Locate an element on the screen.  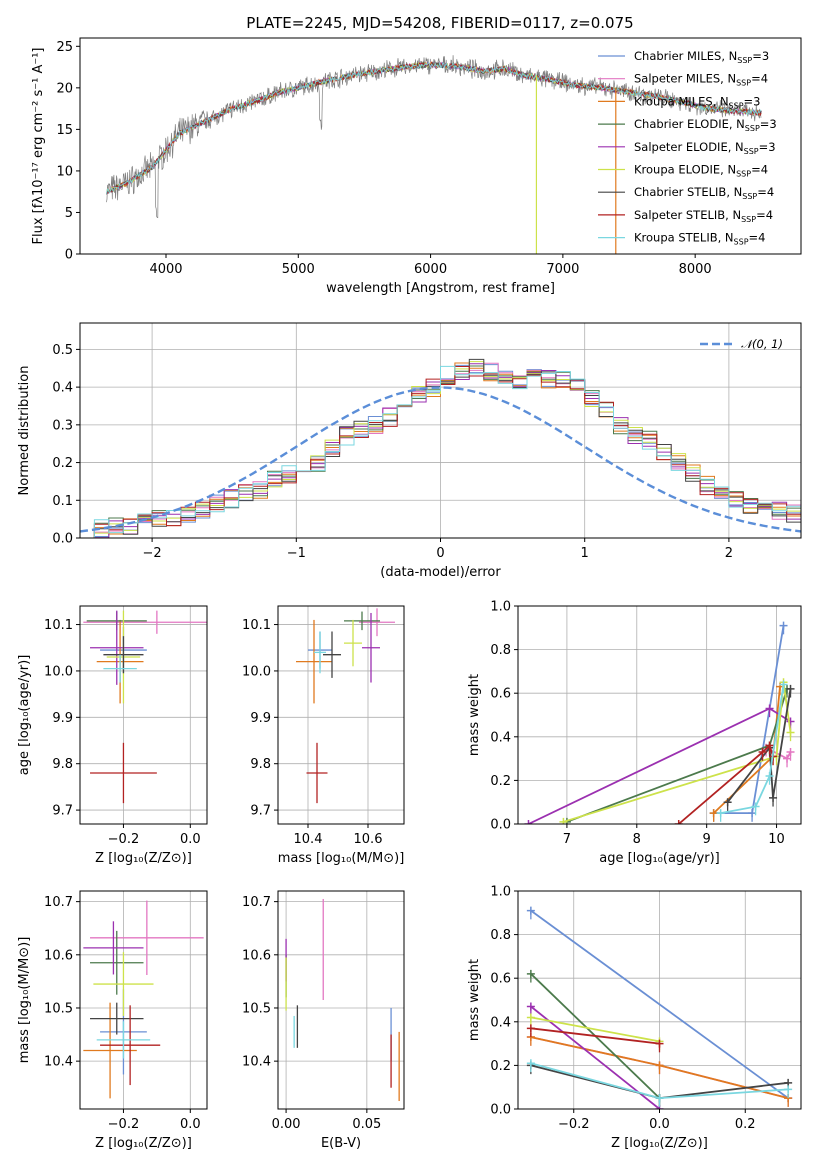
y-axis-label: mass weight is located at coordinates (474, 715).